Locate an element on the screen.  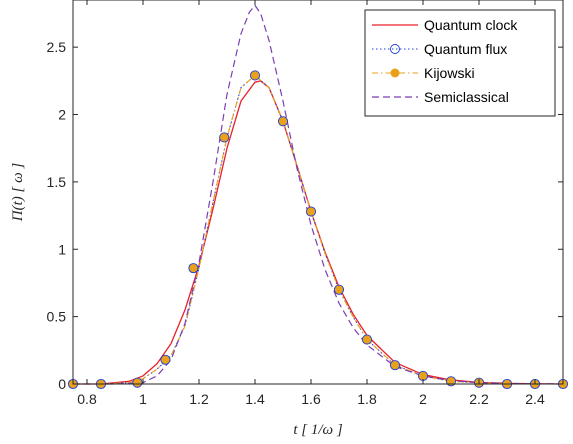
legend-item-quantum-clock: Quantum clock is located at coordinates (445, 25).